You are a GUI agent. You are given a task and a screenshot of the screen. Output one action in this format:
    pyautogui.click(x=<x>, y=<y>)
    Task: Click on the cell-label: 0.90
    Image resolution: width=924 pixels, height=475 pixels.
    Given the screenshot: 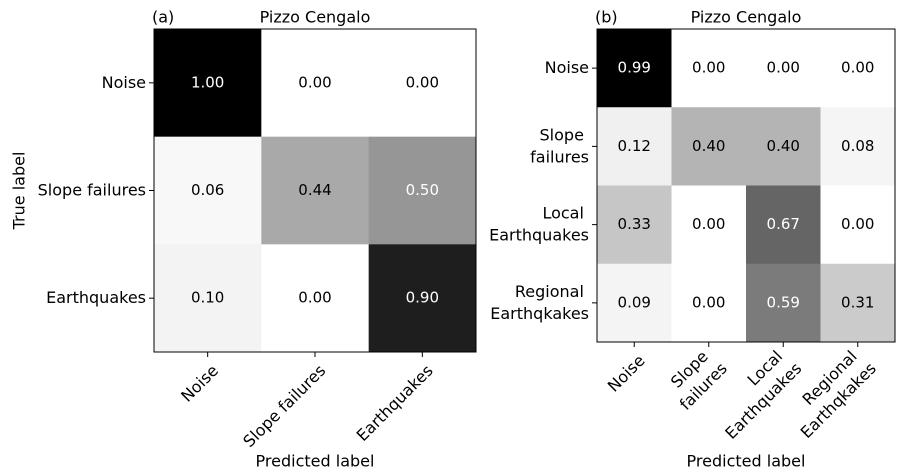 What is the action you would take?
    pyautogui.click(x=422, y=298)
    